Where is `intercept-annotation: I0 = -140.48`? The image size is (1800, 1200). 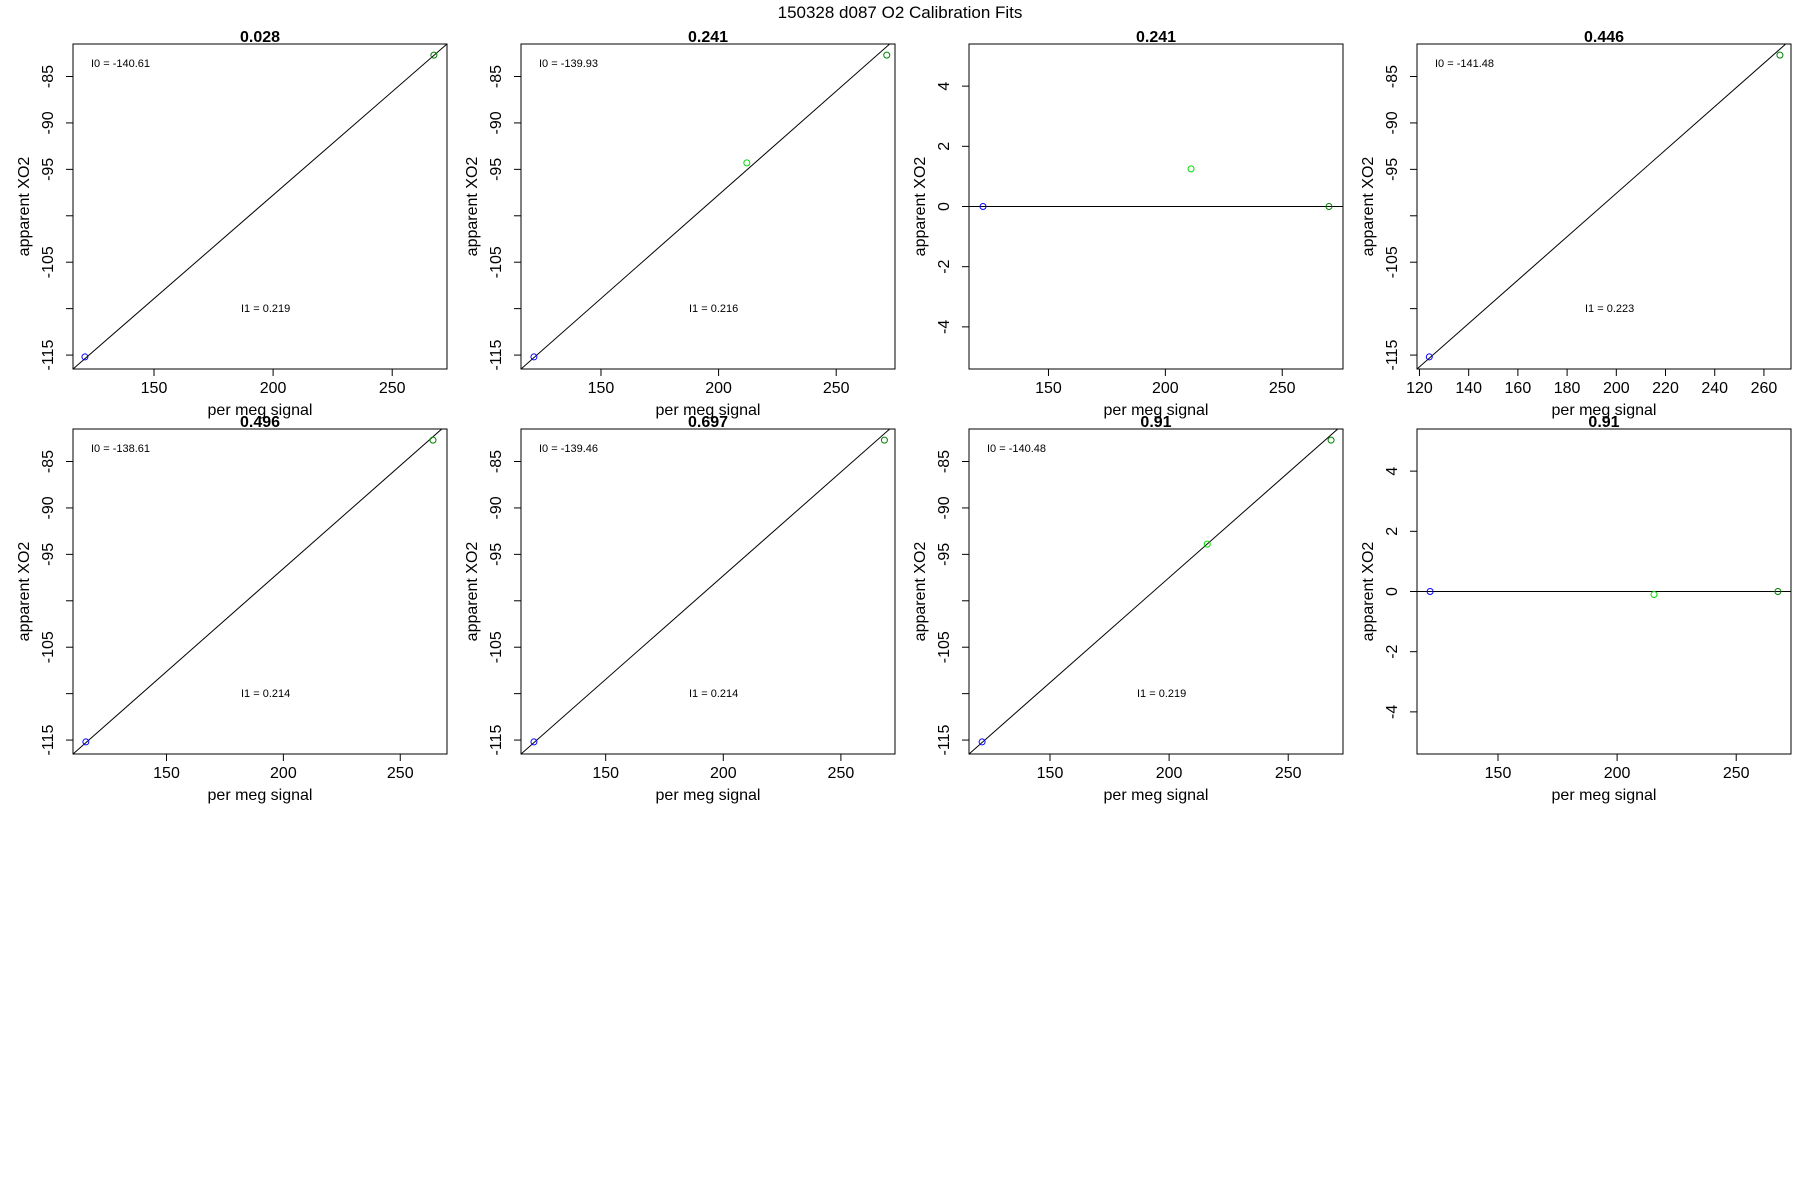 intercept-annotation: I0 = -140.48 is located at coordinates (1016, 449).